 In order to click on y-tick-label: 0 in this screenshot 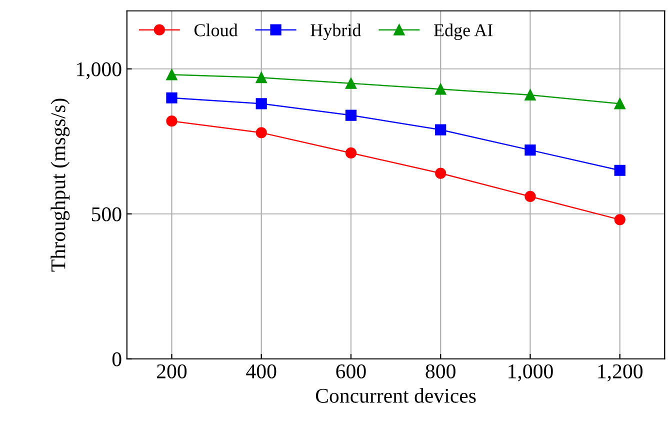, I will do `click(117, 359)`.